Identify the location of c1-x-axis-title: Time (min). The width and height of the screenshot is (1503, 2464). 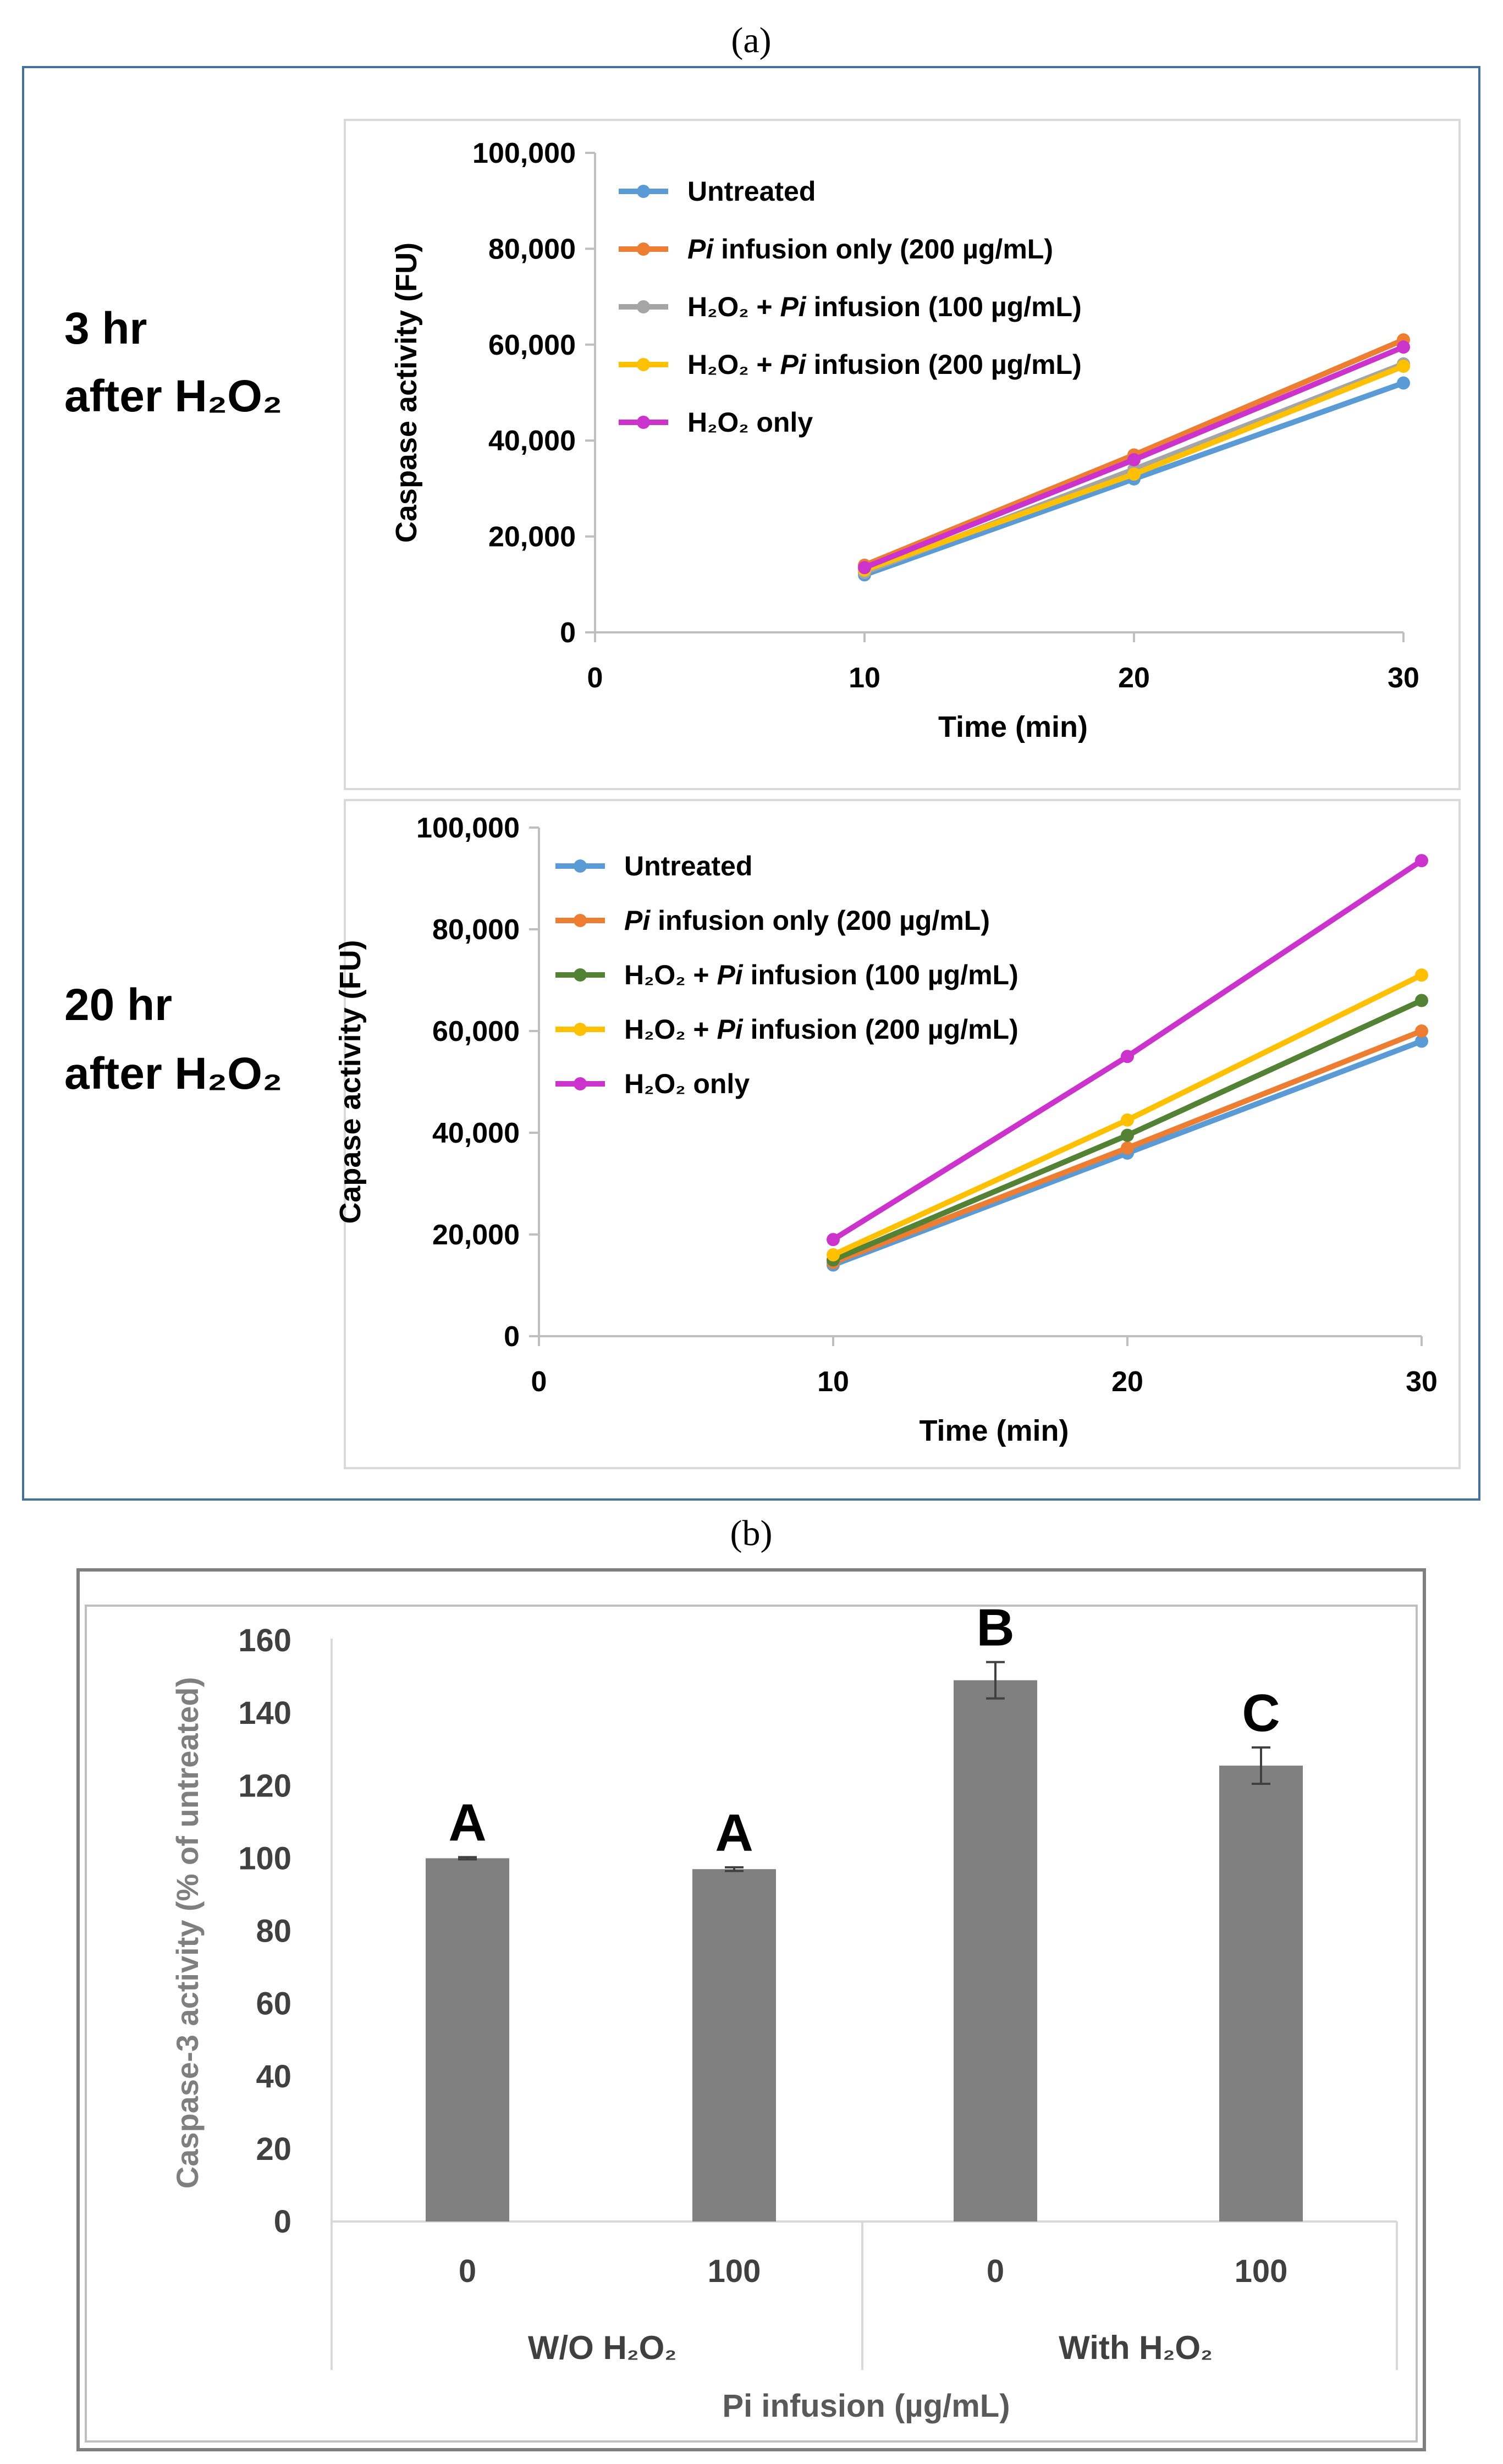
(1013, 727).